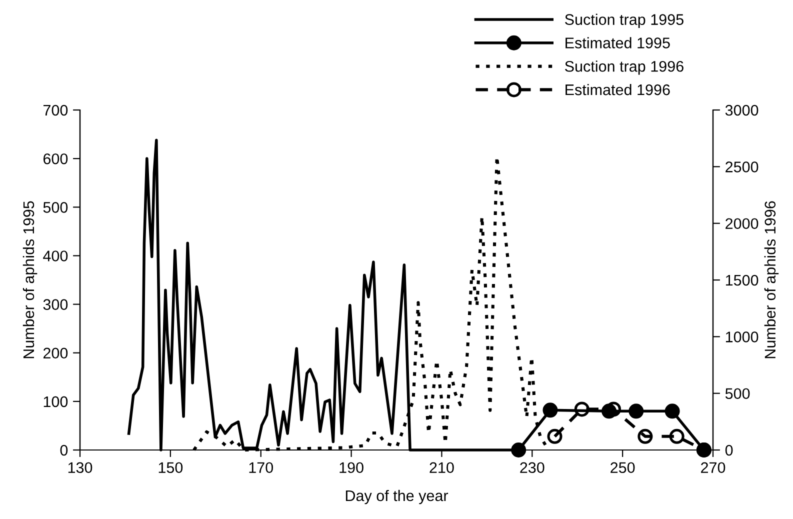 The image size is (793, 519). What do you see at coordinates (729, 450) in the screenshot?
I see `y2-tick-label: 0` at bounding box center [729, 450].